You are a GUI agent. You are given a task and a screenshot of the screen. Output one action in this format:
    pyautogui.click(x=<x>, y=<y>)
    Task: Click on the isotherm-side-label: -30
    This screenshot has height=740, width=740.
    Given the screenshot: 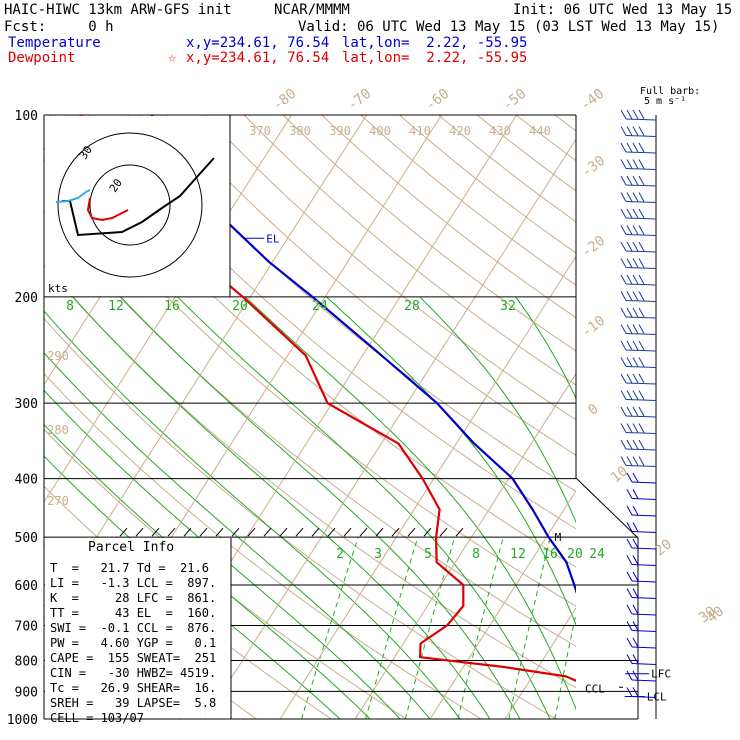 What is the action you would take?
    pyautogui.click(x=594, y=167)
    